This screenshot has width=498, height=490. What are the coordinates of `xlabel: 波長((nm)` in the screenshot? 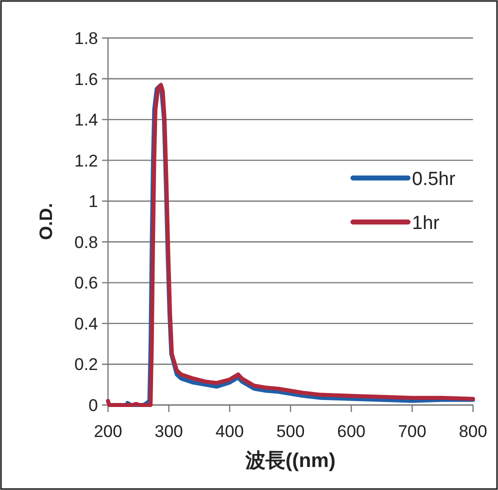 It's located at (291, 461).